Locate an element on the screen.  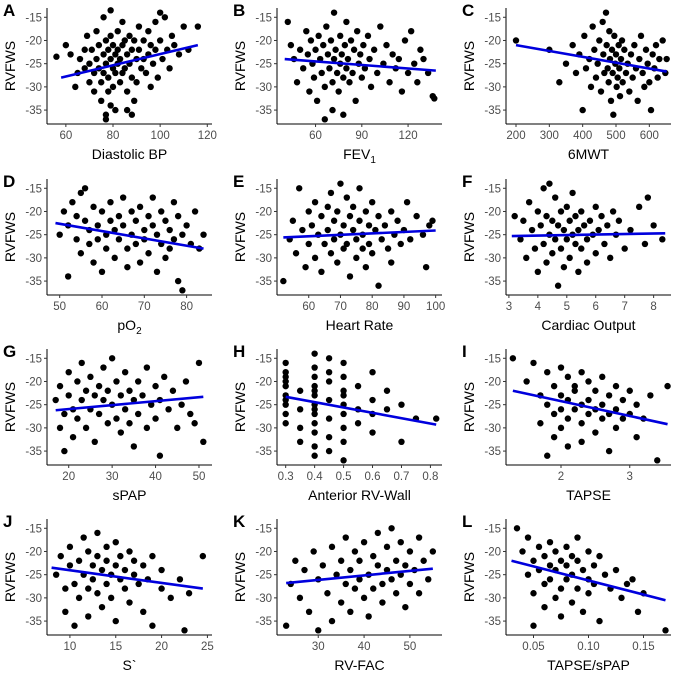
panel-b-y-tick-label: -30 is located at coordinates (263, 88).